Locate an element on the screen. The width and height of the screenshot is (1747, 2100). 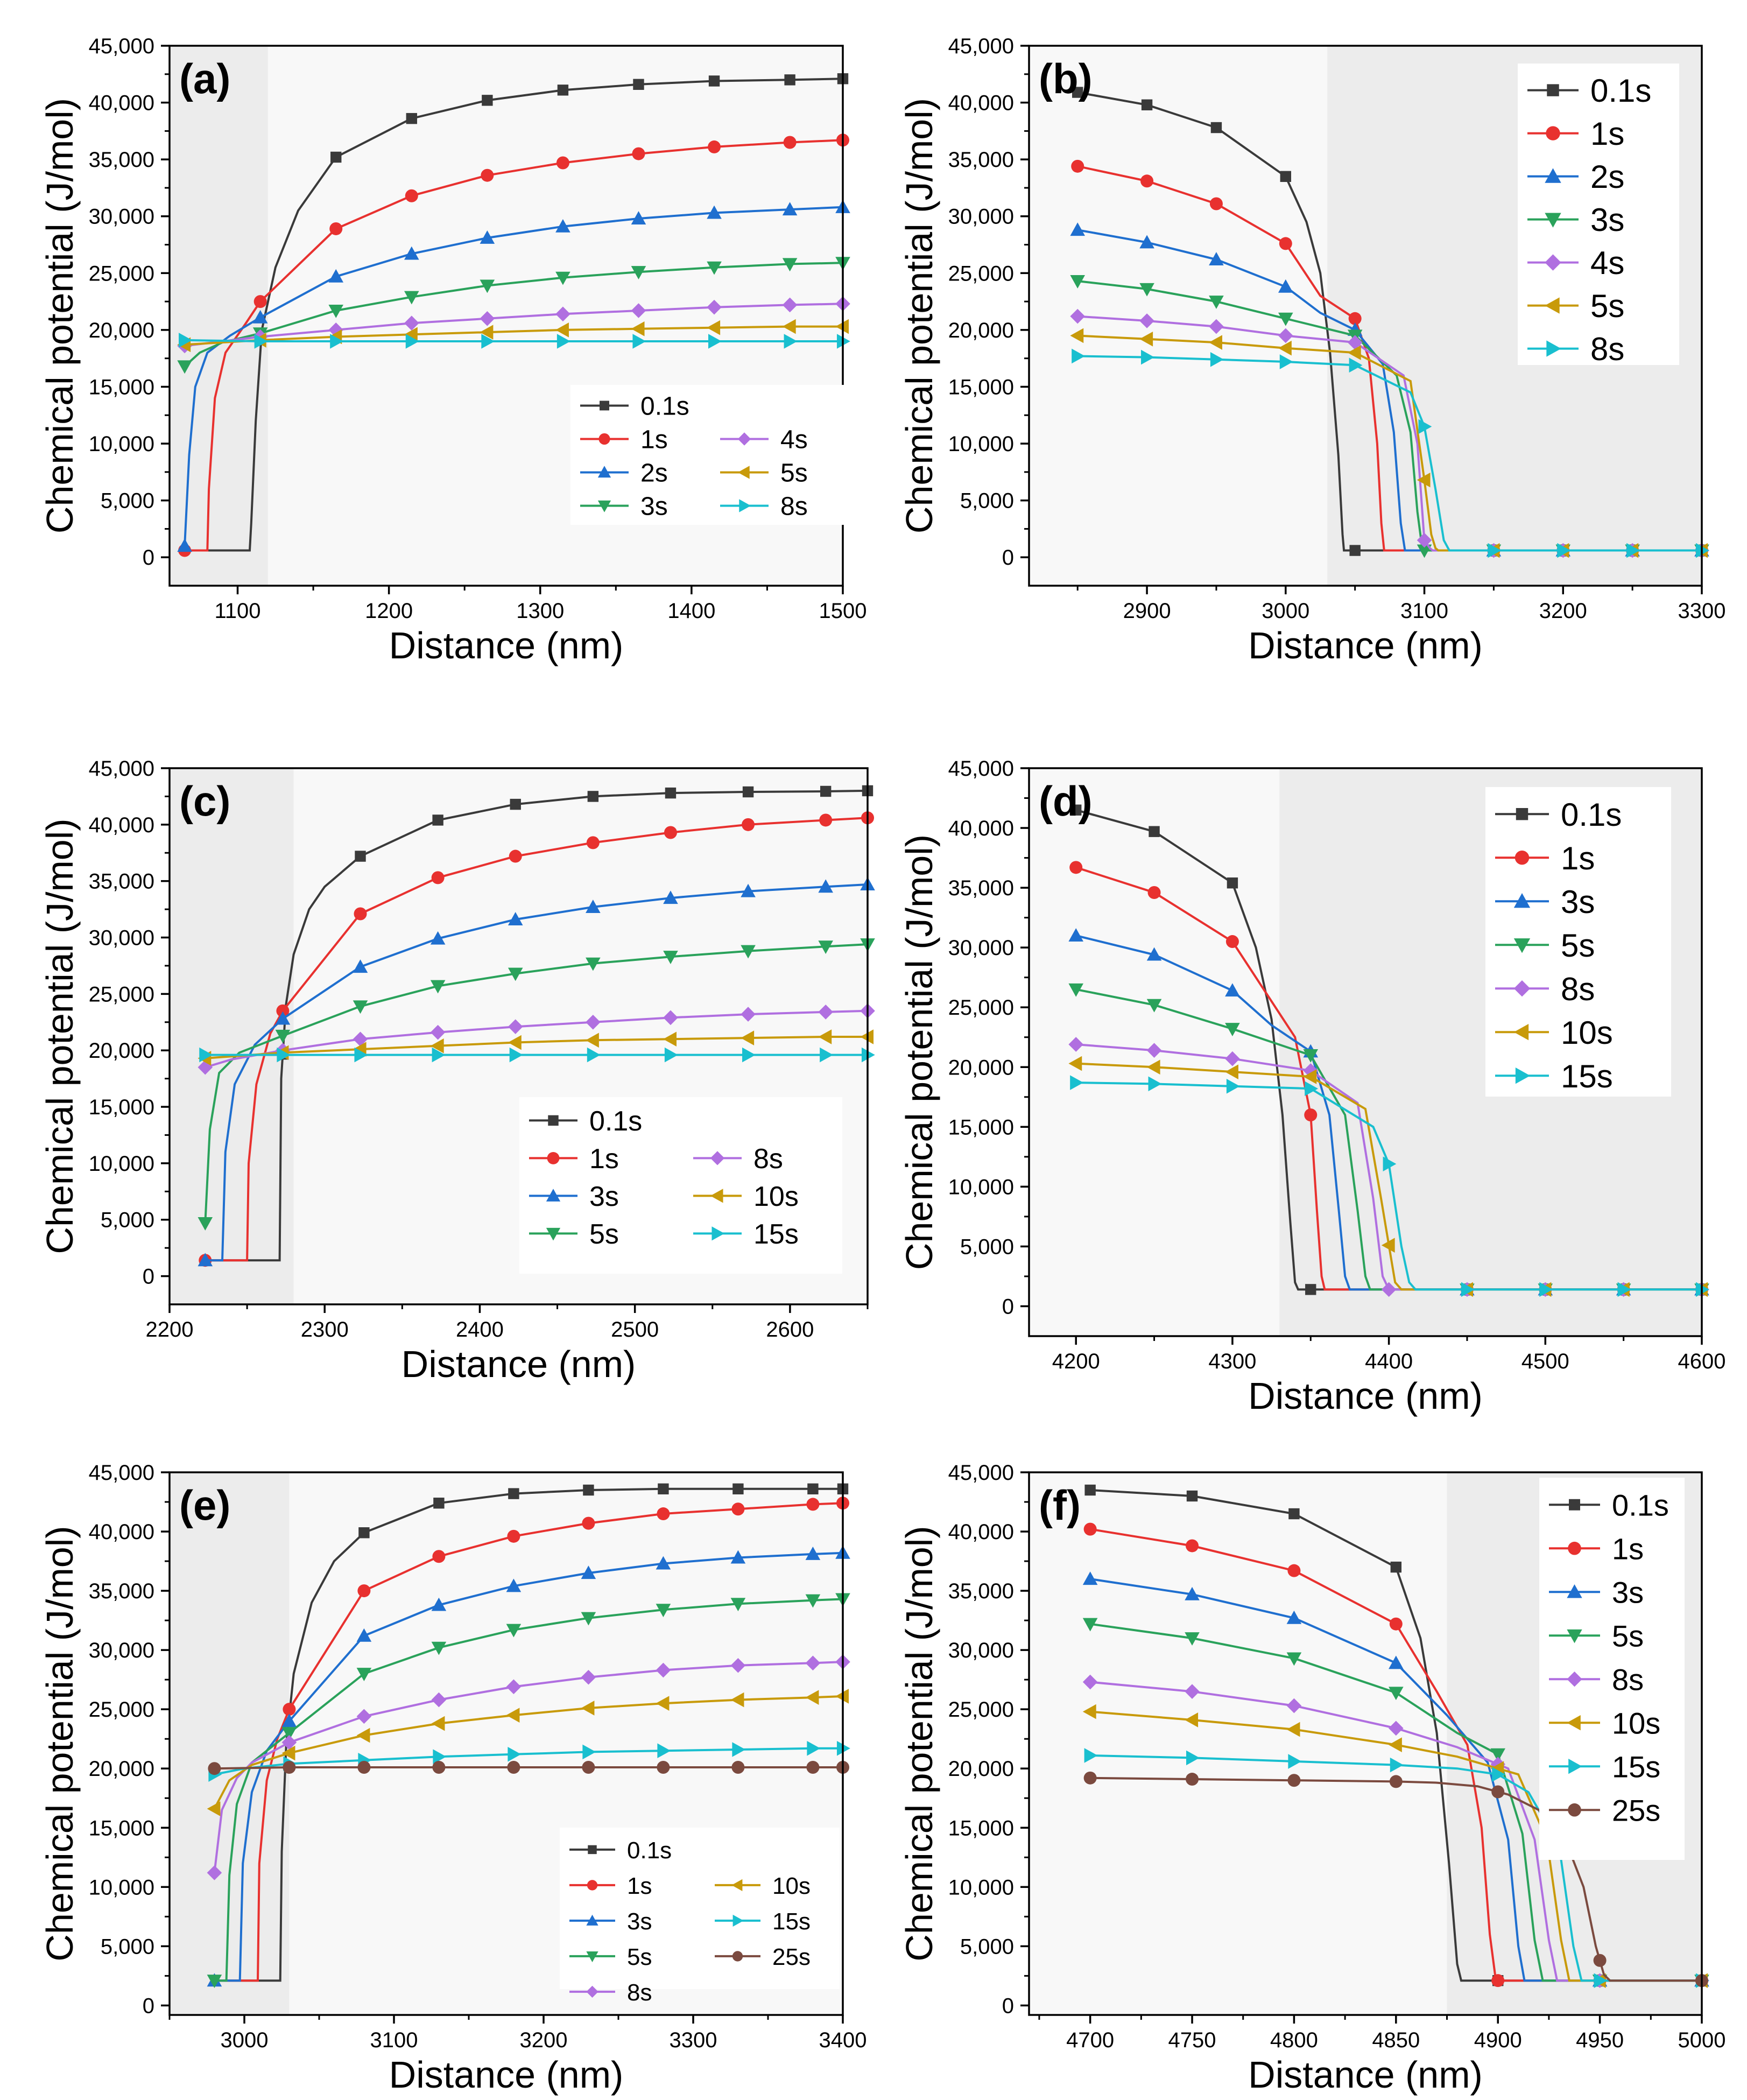
legend-marker-15s is located at coordinates (1523, 1075).